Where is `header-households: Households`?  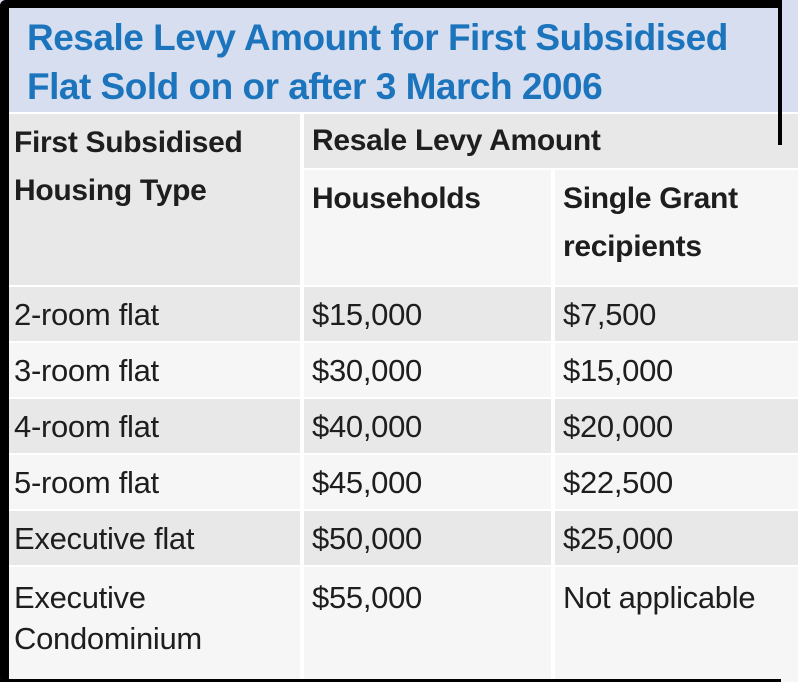 header-households: Households is located at coordinates (427, 227).